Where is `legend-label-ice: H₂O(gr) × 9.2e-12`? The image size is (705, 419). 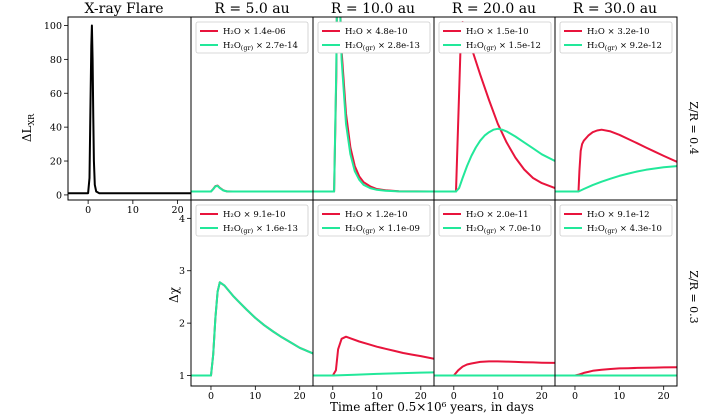
legend-label-ice: H₂O(gr) × 9.2e-12 is located at coordinates (624, 46).